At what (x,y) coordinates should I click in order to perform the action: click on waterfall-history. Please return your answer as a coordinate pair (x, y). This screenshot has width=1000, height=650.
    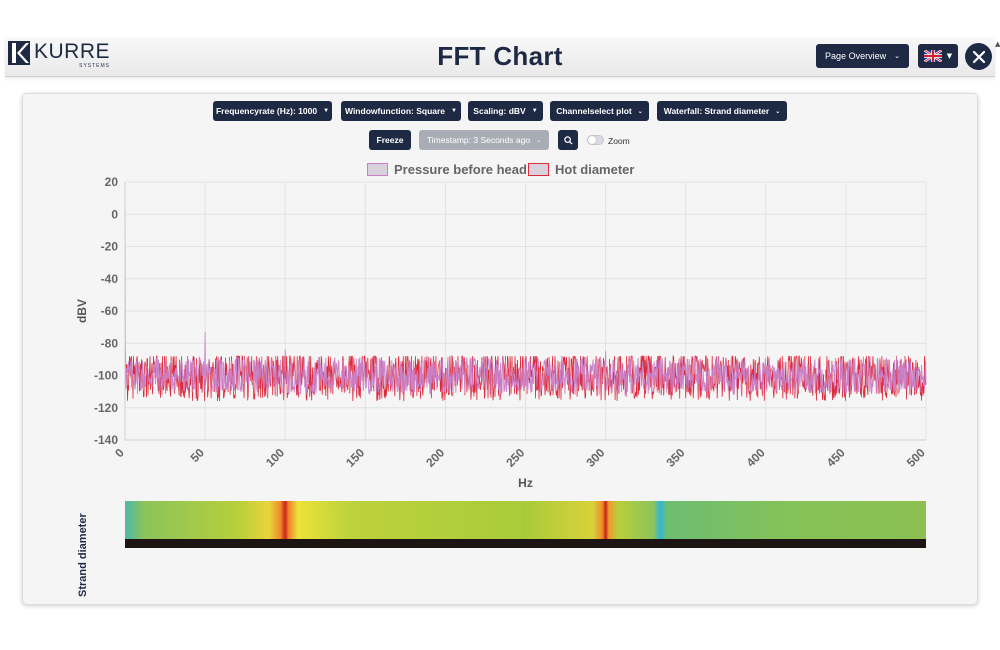
    Looking at the image, I should click on (525, 543).